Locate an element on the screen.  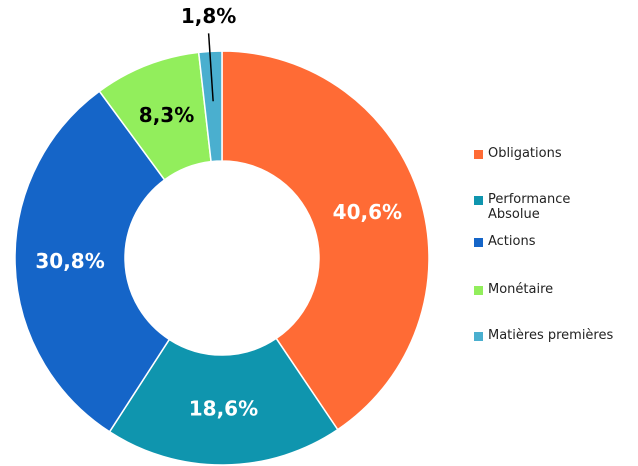
legend-item: Obligations is located at coordinates (518, 153).